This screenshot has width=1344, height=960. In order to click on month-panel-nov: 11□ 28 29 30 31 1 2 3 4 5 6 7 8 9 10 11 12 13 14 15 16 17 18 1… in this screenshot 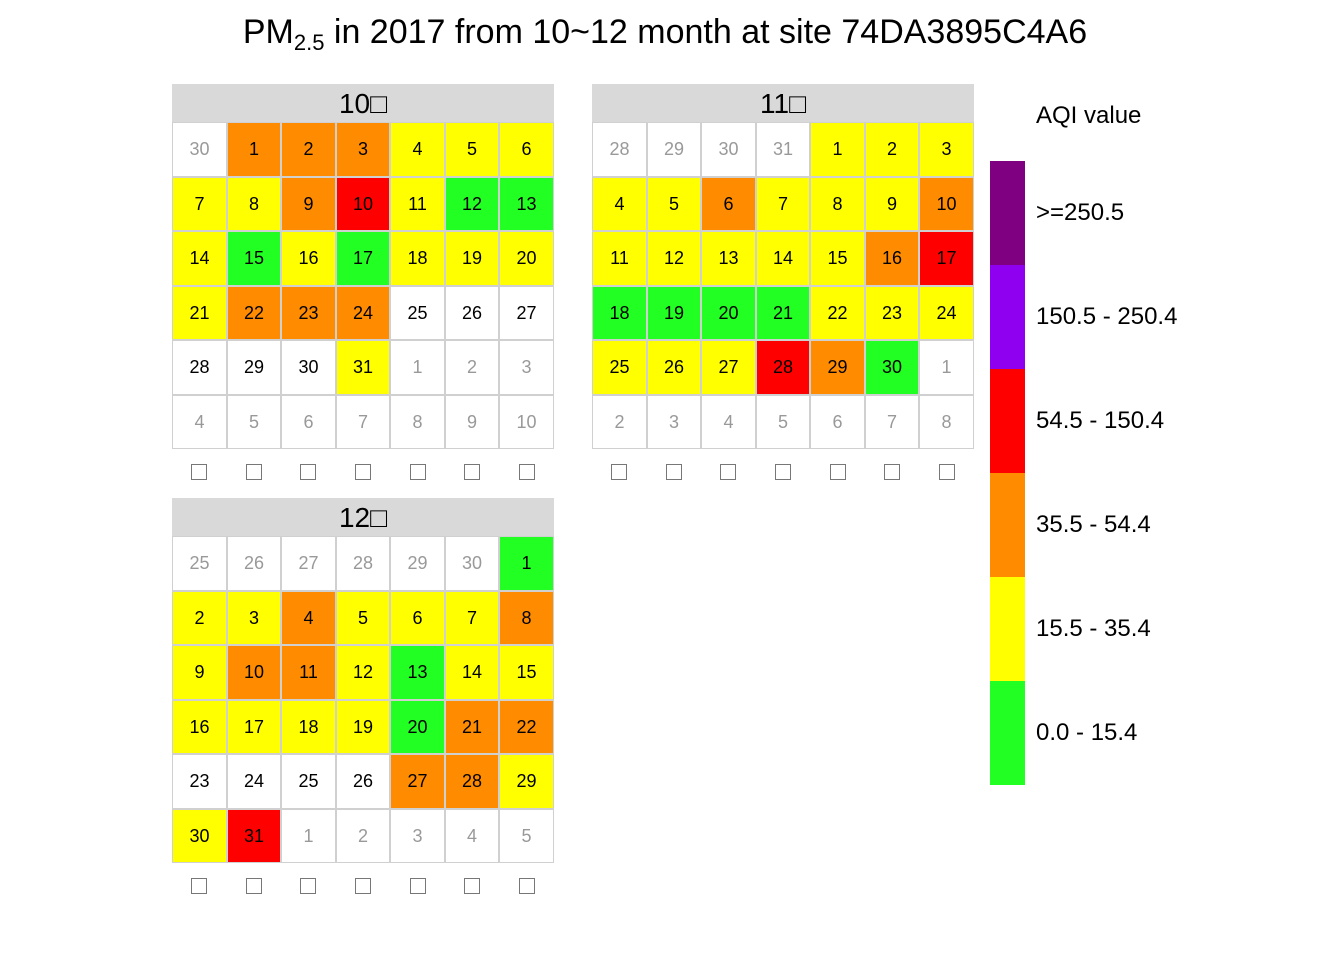, I will do `click(783, 285)`.